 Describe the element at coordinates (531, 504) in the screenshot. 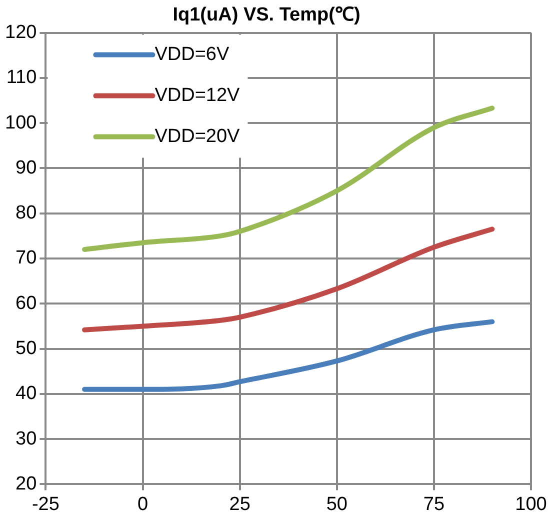

I see `x-tick-label: 100` at that location.